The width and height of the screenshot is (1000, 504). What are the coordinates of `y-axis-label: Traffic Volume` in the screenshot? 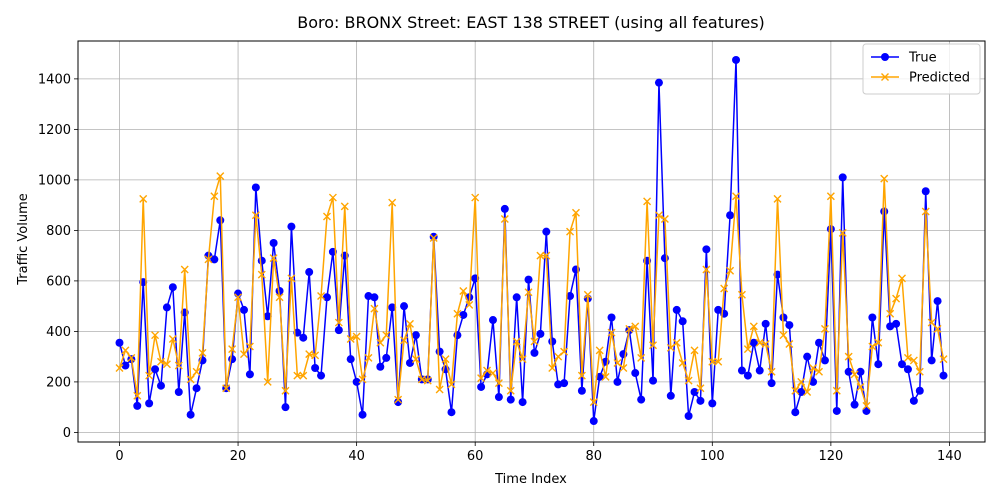 It's located at (23, 239).